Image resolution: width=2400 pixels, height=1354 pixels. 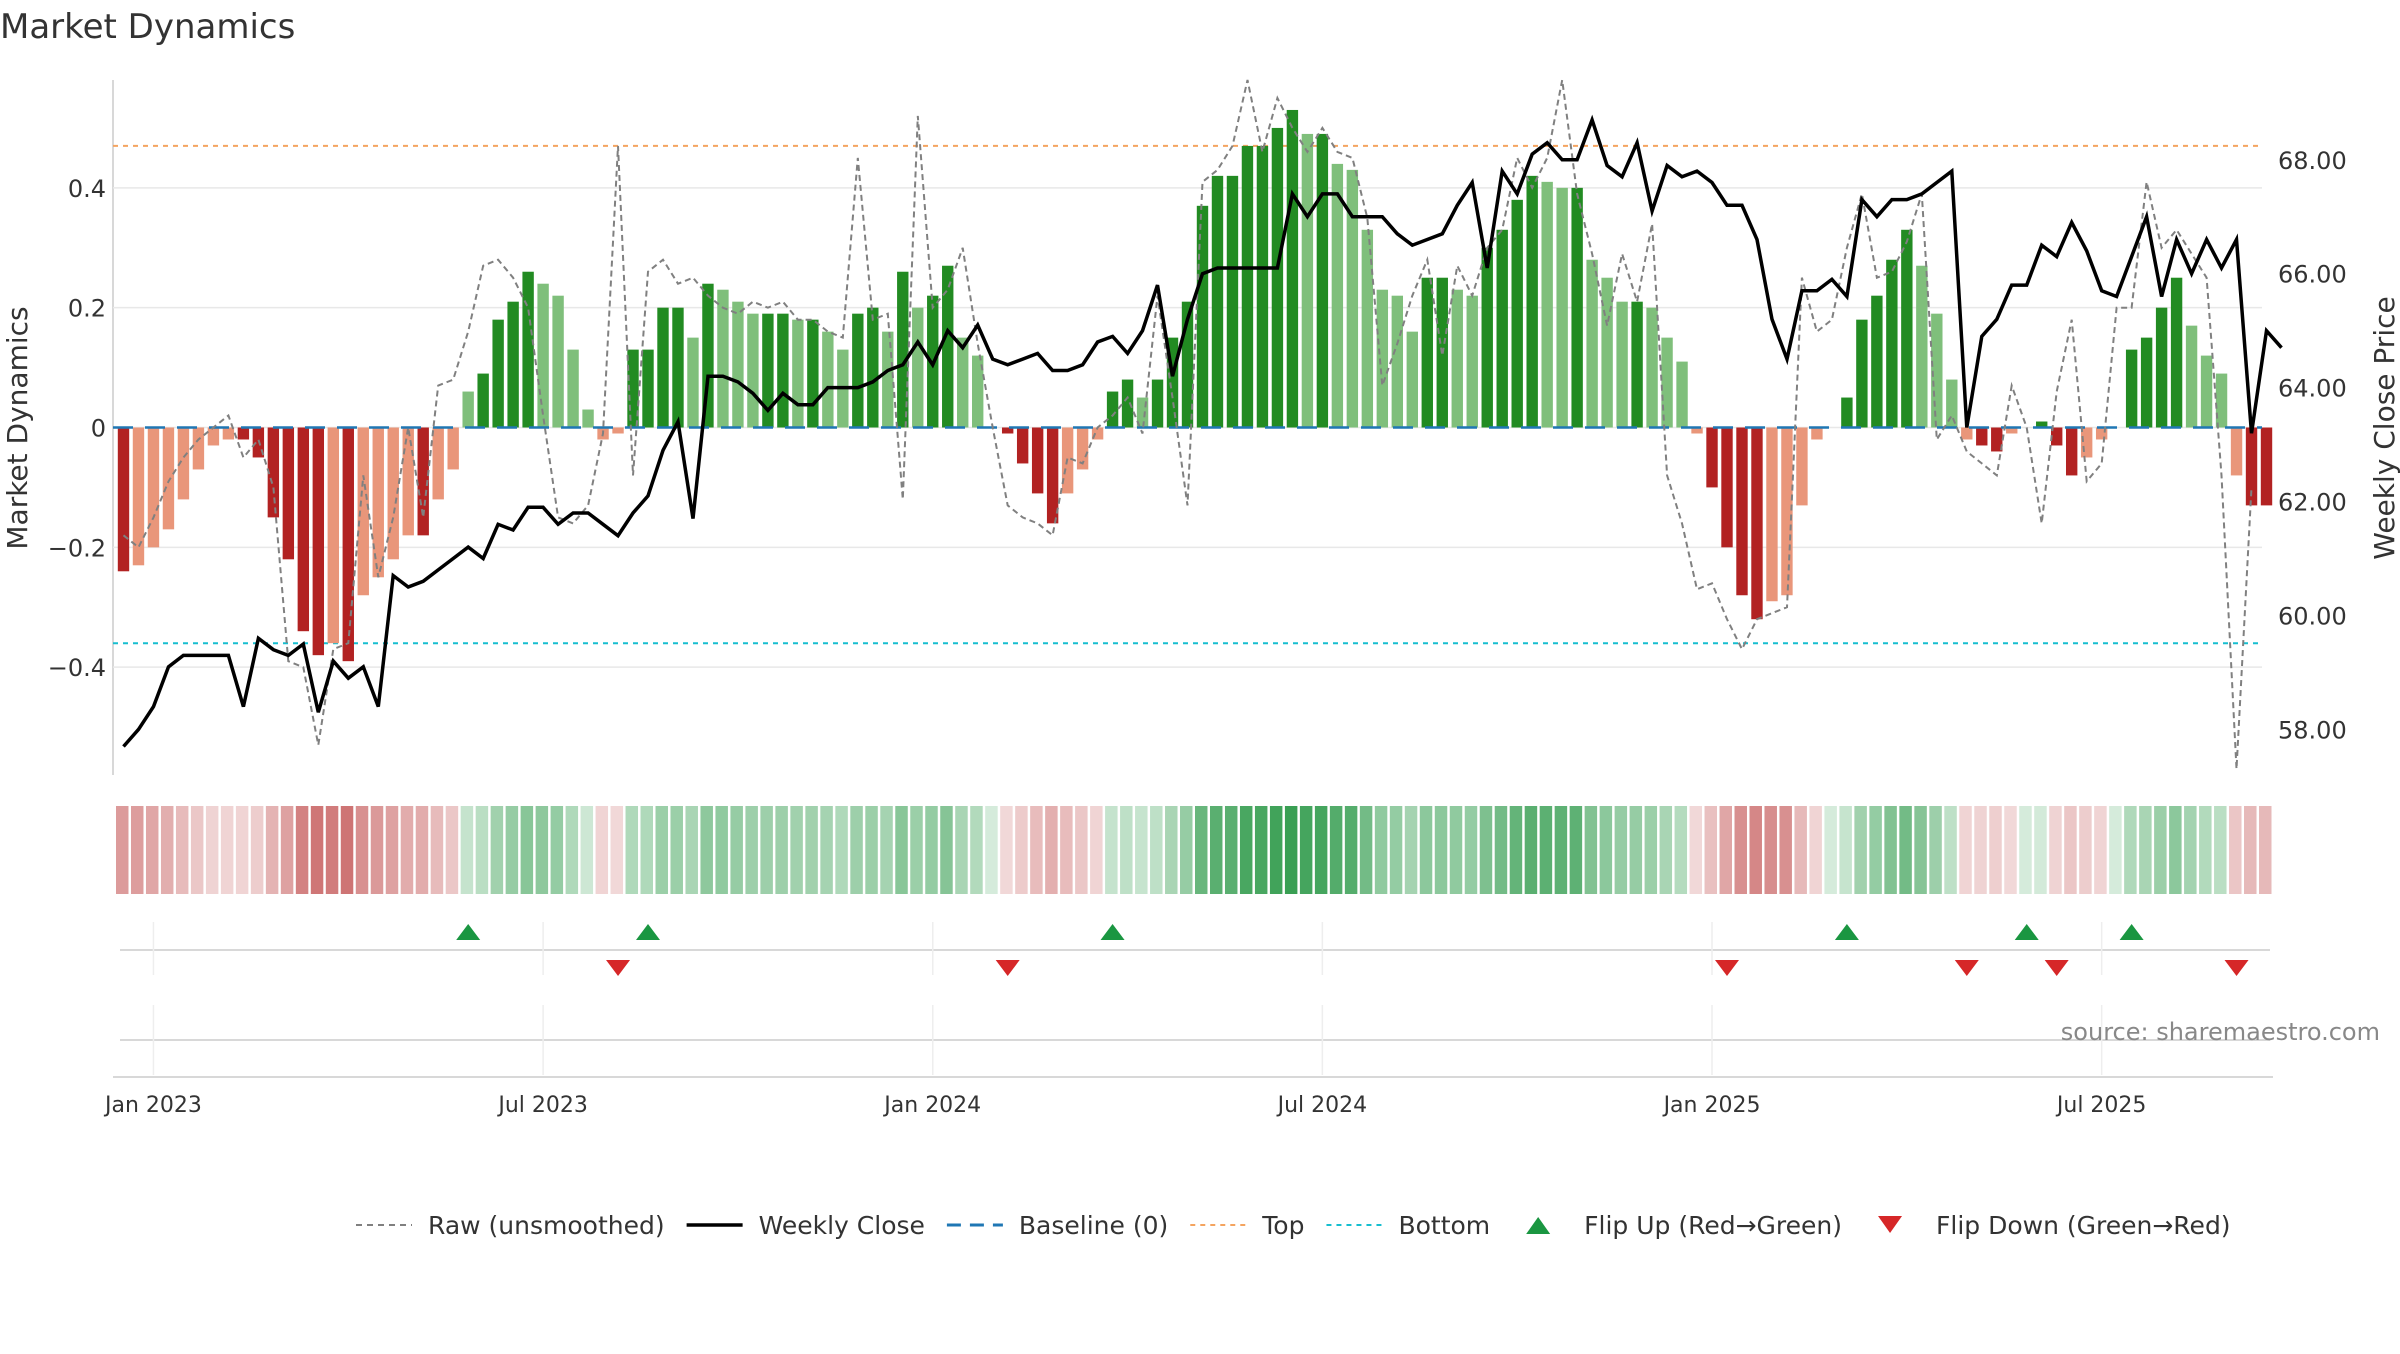 I want to click on right-tick-label: 68.00, so click(x=2312, y=161).